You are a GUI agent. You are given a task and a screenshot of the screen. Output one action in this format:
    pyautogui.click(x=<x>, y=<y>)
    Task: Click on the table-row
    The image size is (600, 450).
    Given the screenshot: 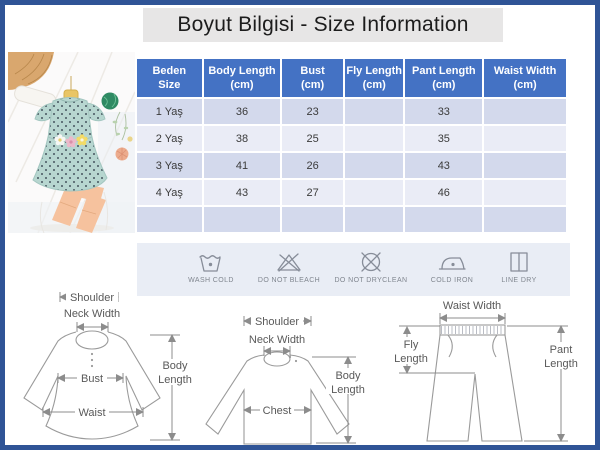 What is the action you would take?
    pyautogui.click(x=351, y=219)
    